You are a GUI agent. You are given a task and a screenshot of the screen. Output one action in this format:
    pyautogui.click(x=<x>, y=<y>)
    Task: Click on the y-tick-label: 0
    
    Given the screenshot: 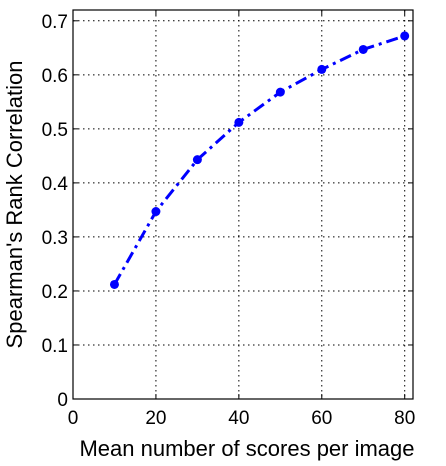 What is the action you would take?
    pyautogui.click(x=62, y=400)
    